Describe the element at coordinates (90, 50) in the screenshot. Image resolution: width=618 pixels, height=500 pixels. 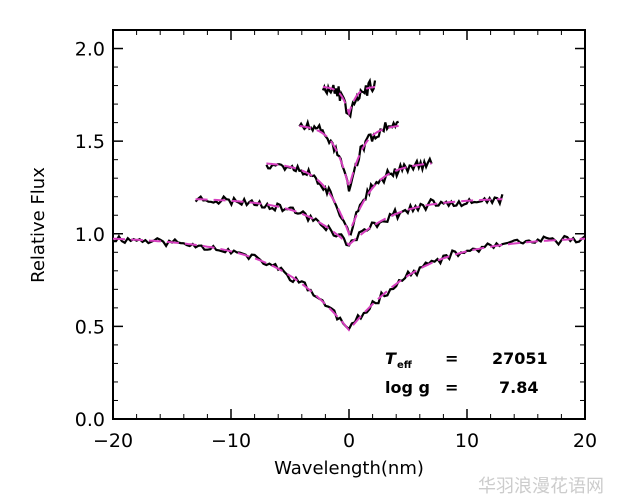
I see `y-tick-label: 2.0` at that location.